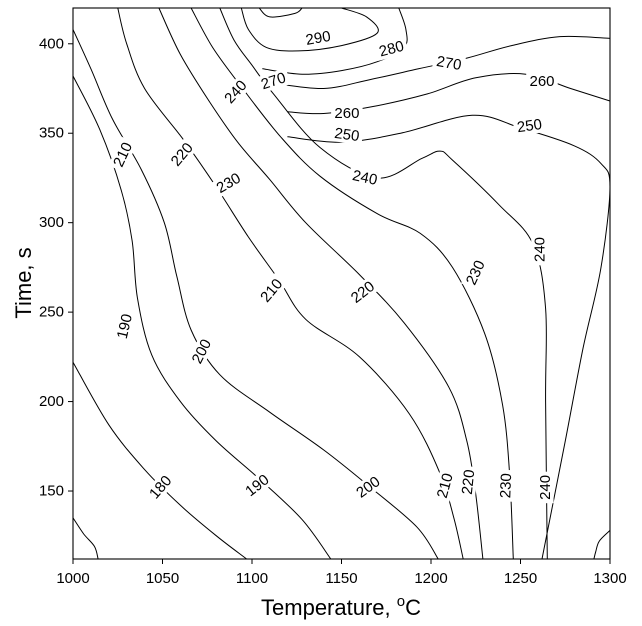 The height and width of the screenshot is (626, 642). I want to click on x-axis-ticks: 1000 1050 1100 1150 1200 1250 1300, so click(341, 573).